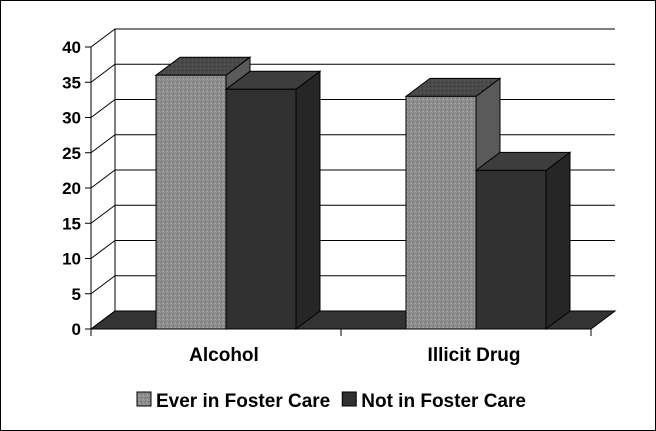  Describe the element at coordinates (341, 347) in the screenshot. I see `category-axis: Alcohol Illicit Drug` at that location.